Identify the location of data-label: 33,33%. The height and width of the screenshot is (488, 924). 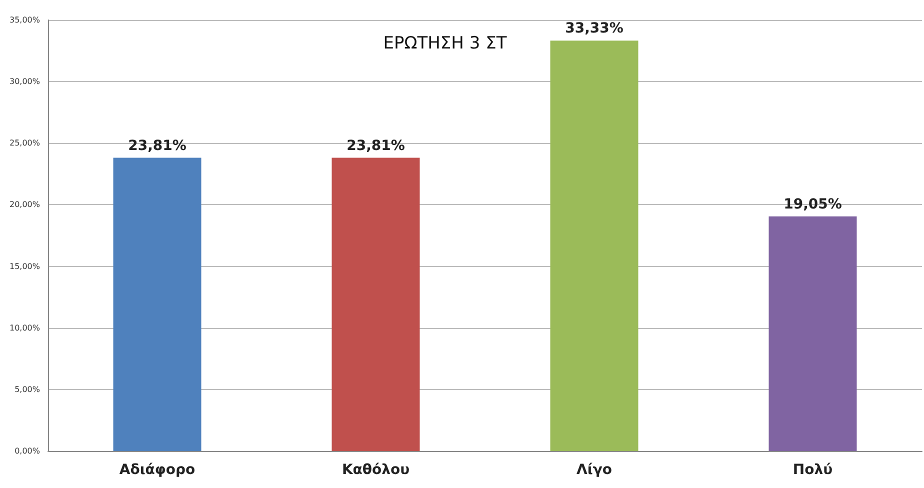
(594, 28).